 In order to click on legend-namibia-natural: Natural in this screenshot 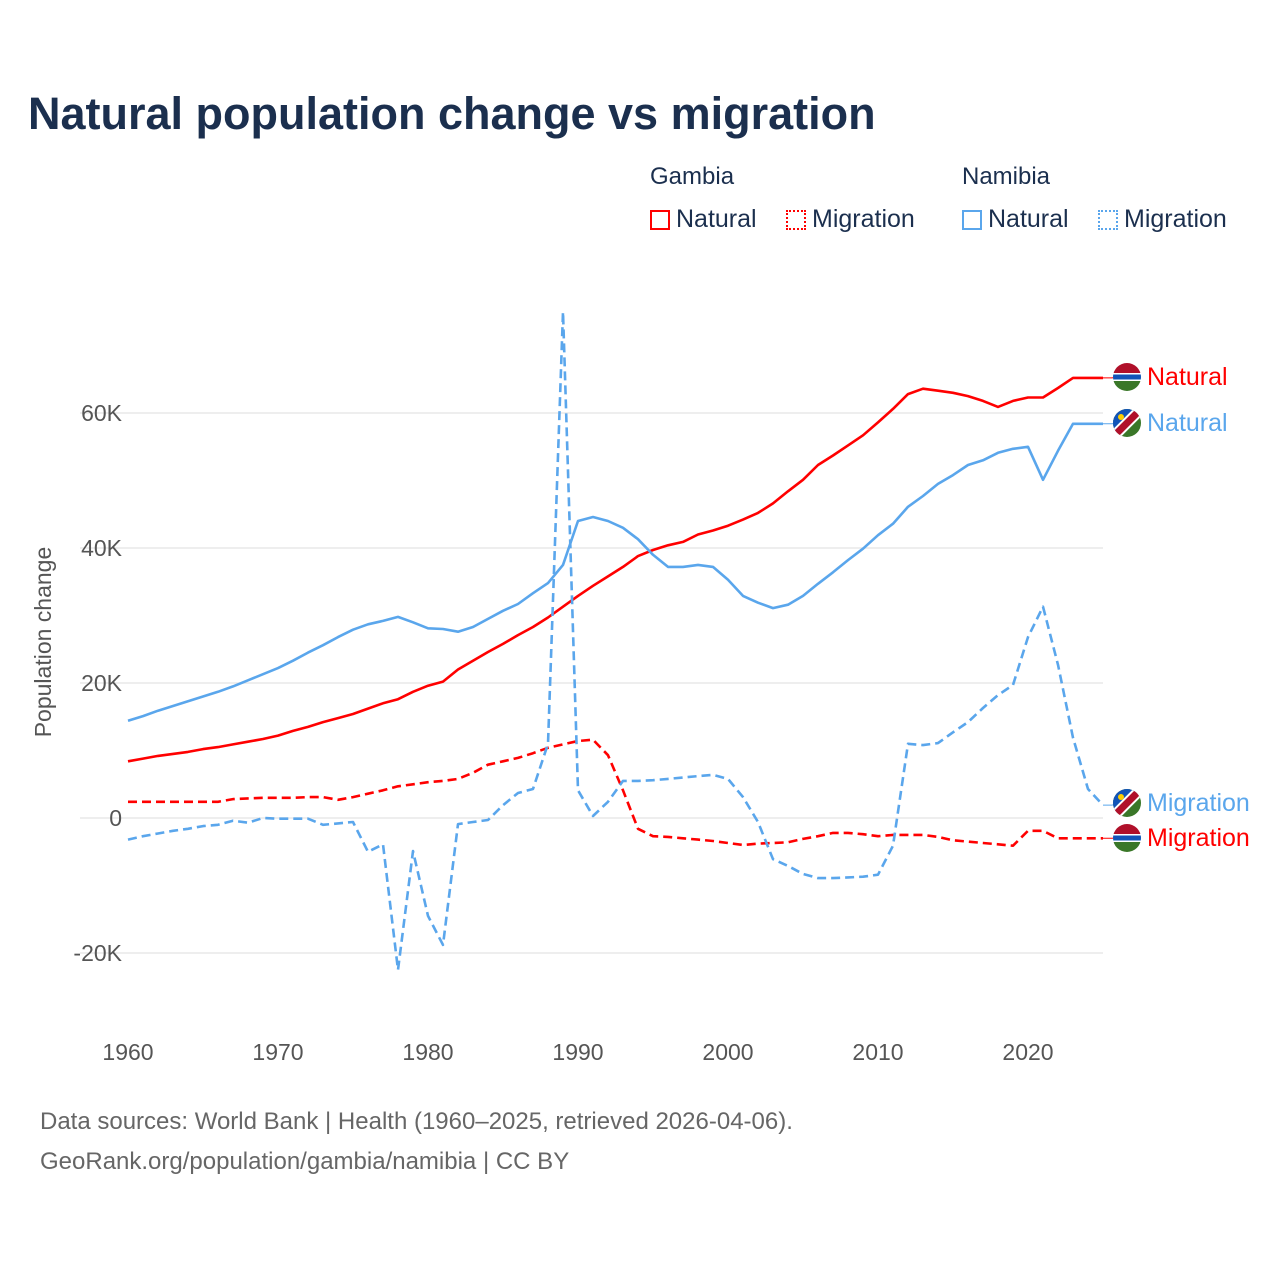, I will do `click(1015, 219)`.